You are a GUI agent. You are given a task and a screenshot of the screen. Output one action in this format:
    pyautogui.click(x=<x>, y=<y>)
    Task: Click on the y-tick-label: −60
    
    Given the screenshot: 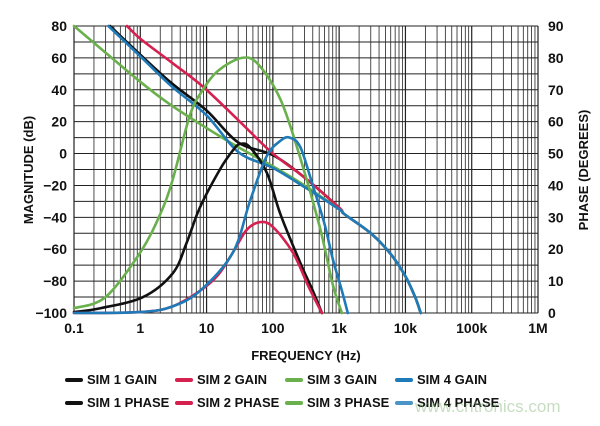 What is the action you would take?
    pyautogui.click(x=55, y=249)
    